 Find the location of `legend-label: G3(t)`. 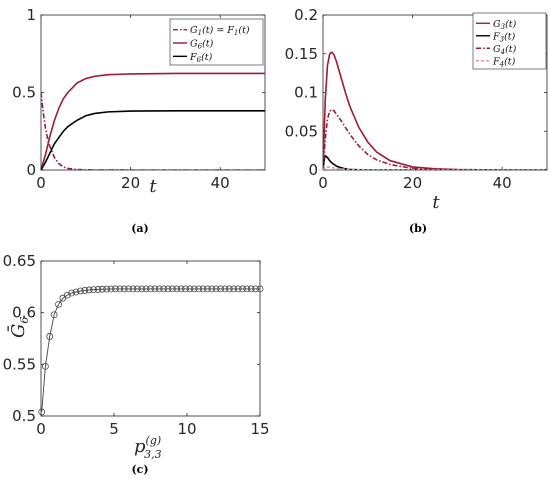

legend-label: G3(t) is located at coordinates (505, 25).